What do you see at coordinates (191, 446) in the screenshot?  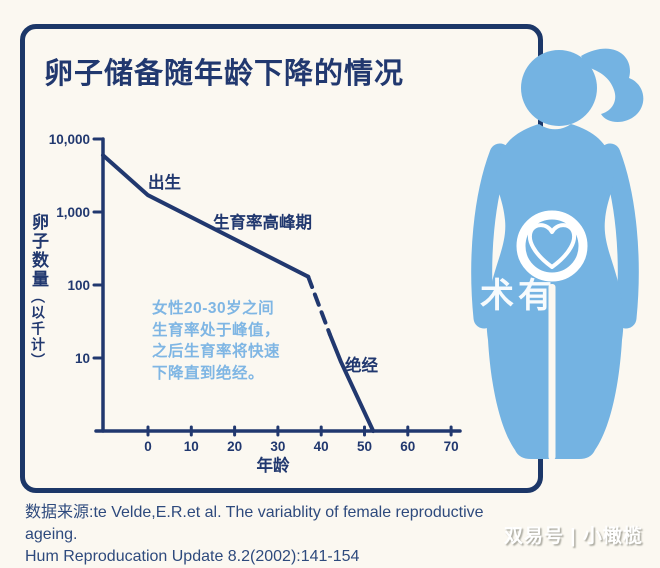 I see `x-tick-label: 10` at bounding box center [191, 446].